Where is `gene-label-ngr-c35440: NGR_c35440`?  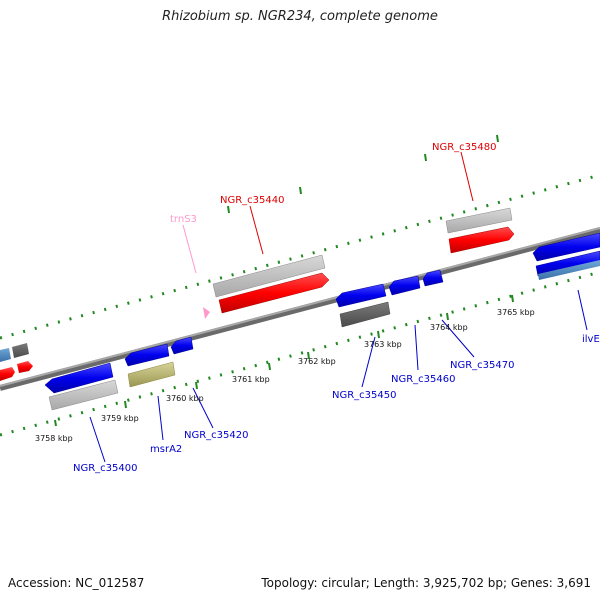
gene-label-ngr-c35440: NGR_c35440 is located at coordinates (252, 200).